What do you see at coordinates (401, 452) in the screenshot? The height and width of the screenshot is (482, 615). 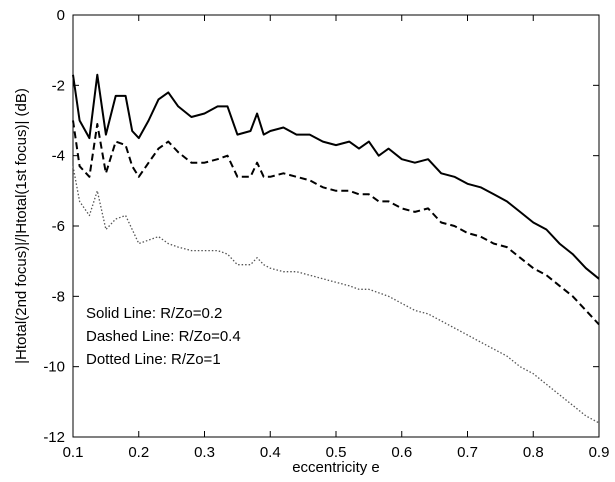 I see `x-tick-label: 0.6` at bounding box center [401, 452].